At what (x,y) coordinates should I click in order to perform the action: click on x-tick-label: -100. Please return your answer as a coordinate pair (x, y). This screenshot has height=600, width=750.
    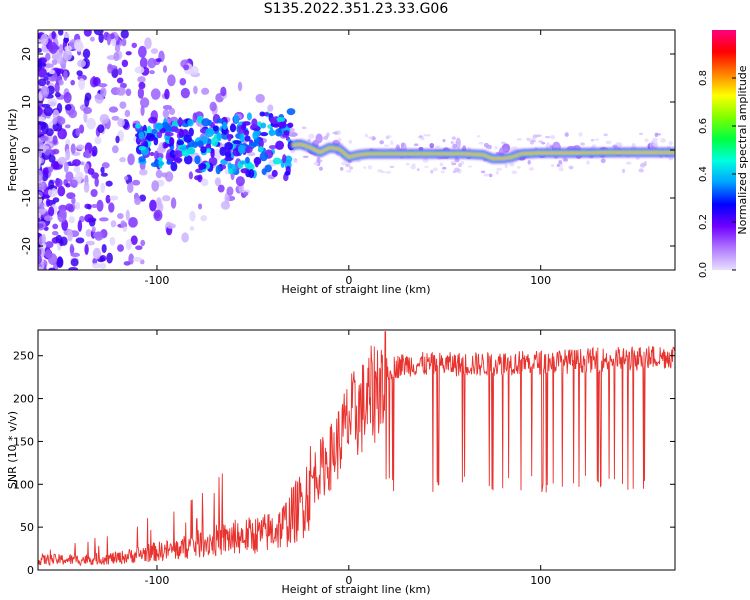
    Looking at the image, I should click on (156, 280).